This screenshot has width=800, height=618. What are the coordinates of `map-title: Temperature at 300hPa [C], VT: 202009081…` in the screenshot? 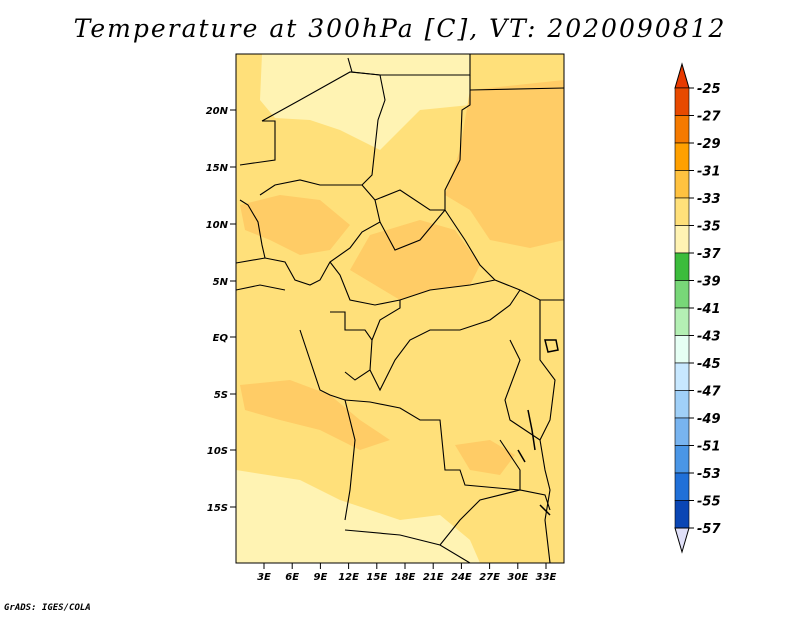 It's located at (400, 28).